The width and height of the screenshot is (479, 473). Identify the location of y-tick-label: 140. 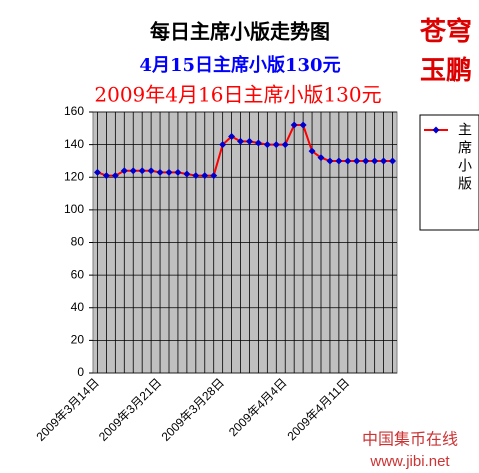
(74, 144).